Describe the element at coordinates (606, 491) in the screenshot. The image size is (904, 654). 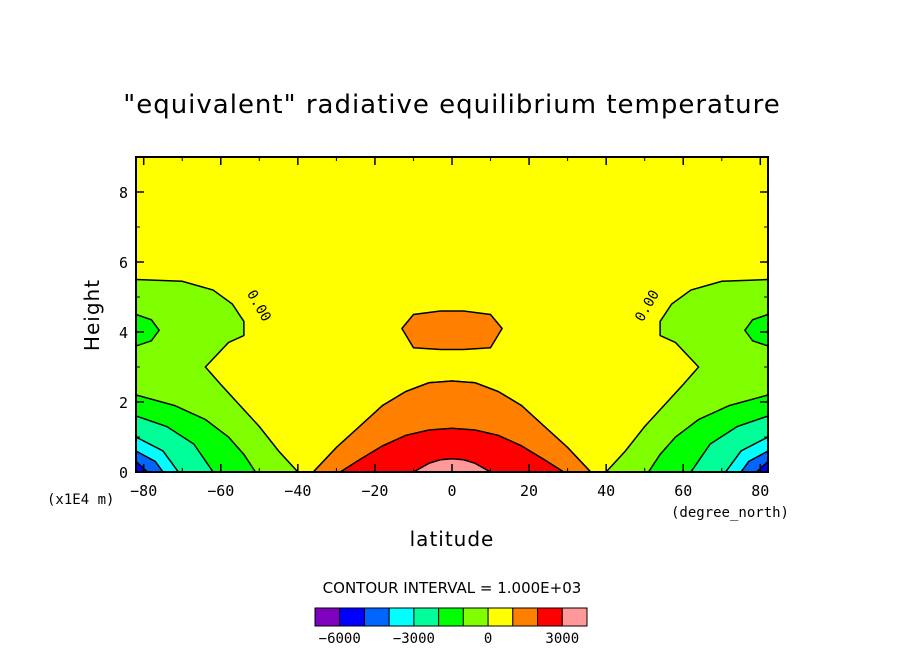
I see `x-tick-label: 40` at that location.